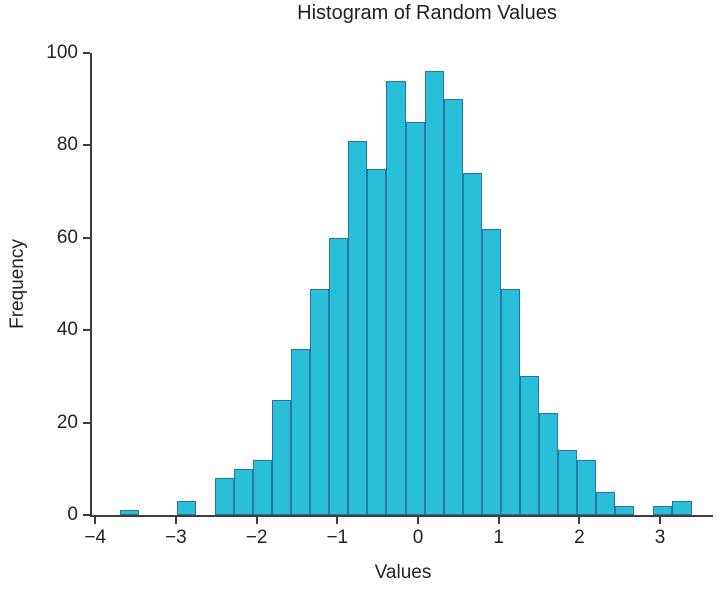 The width and height of the screenshot is (724, 596). Describe the element at coordinates (337, 537) in the screenshot. I see `x-tick-label: −1` at that location.